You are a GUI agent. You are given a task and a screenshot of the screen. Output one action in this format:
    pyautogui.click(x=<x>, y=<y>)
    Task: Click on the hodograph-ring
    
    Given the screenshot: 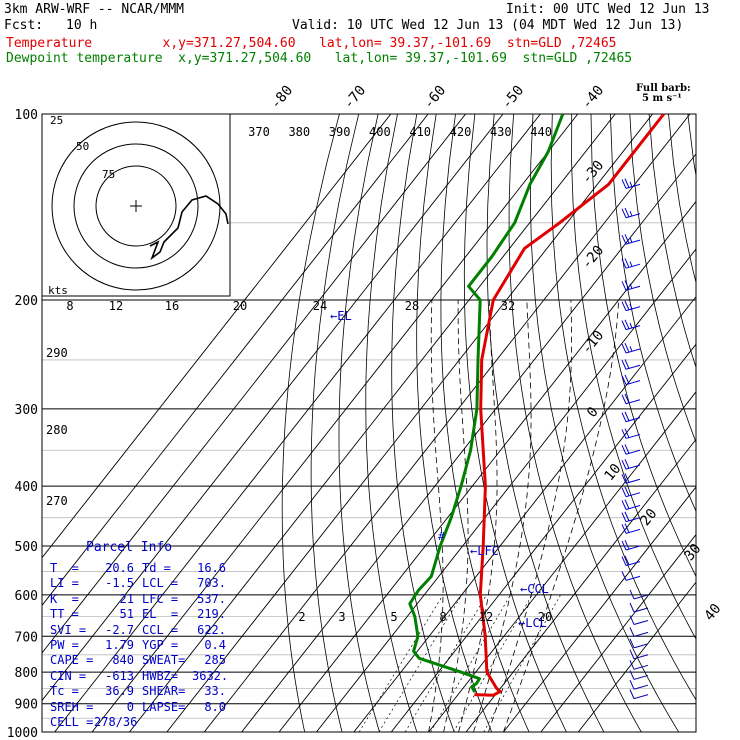 What is the action you would take?
    pyautogui.click(x=136, y=206)
    